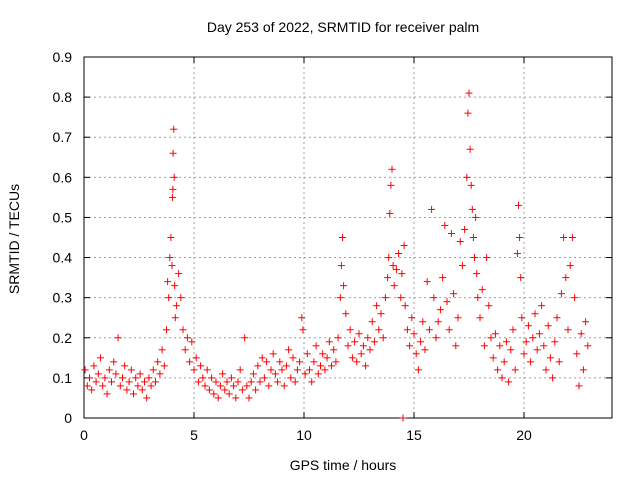 Image resolution: width=640 pixels, height=480 pixels. I want to click on x-tick-label: 5, so click(194, 435).